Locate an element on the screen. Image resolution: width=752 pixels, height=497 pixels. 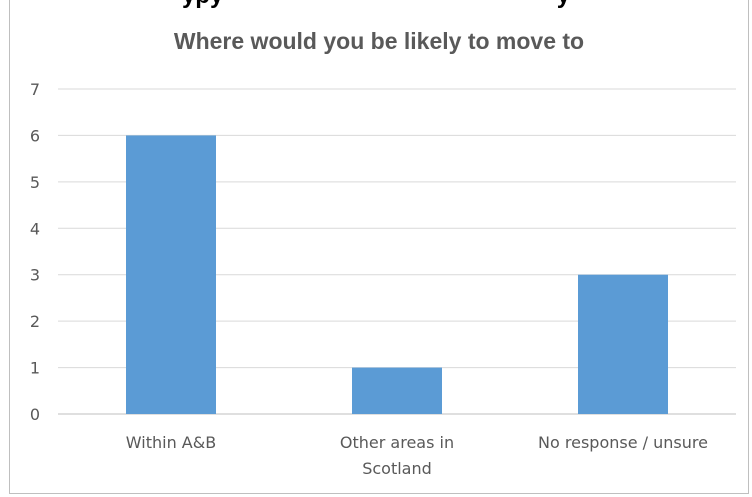
x-category-label: No response / unsure is located at coordinates (623, 442).